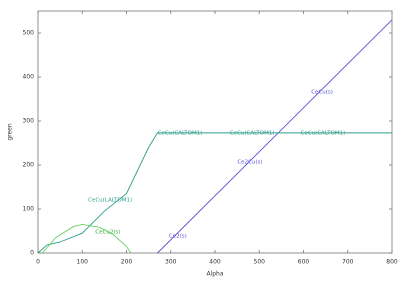 This screenshot has width=407, height=284. What do you see at coordinates (10, 132) in the screenshot?
I see `y-axis-label: green` at bounding box center [10, 132].